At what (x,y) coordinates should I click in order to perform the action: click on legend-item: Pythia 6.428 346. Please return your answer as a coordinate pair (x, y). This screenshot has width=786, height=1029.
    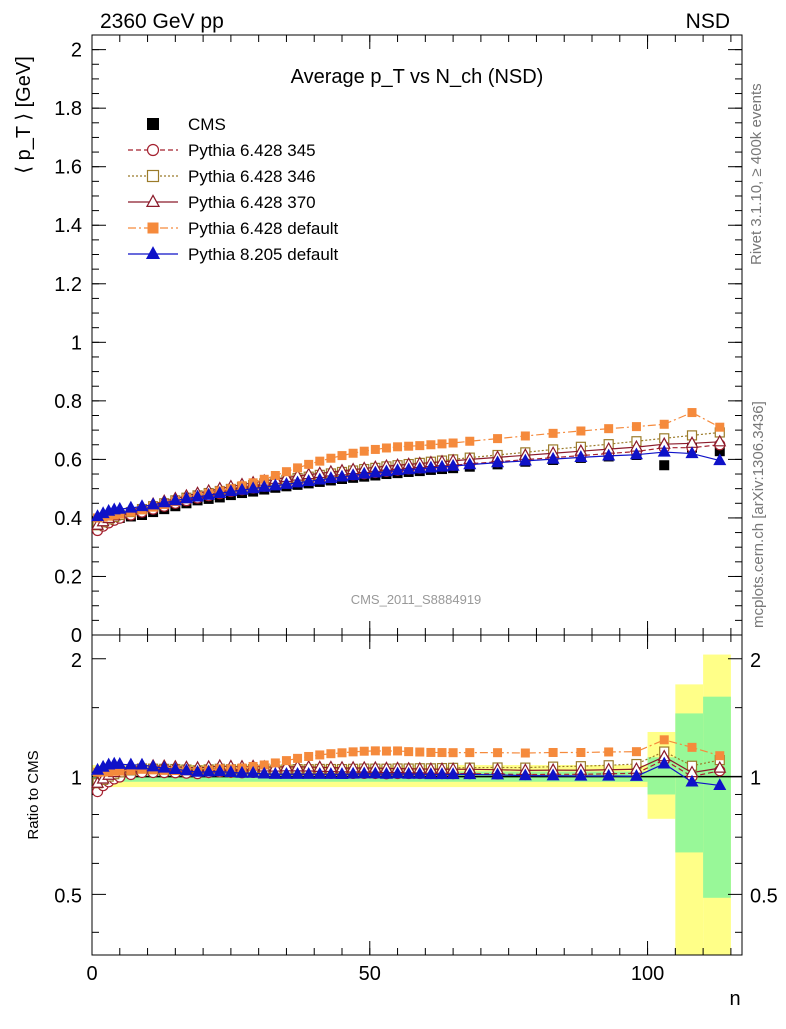
    Looking at the image, I should click on (222, 176).